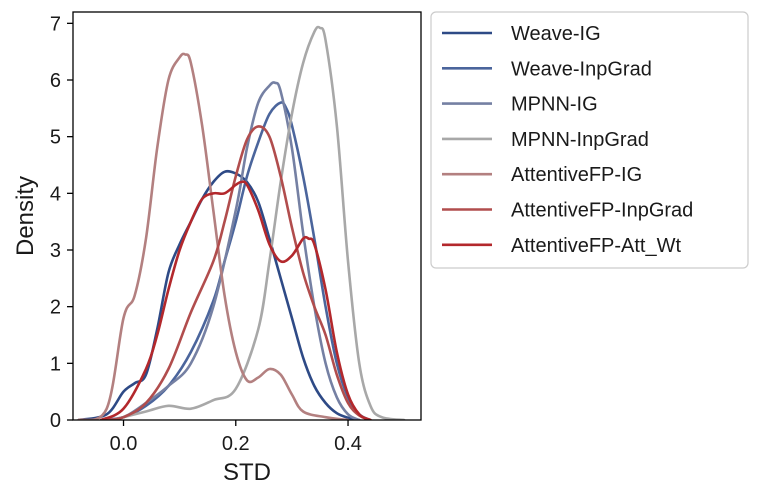 This screenshot has width=762, height=502. Describe the element at coordinates (247, 472) in the screenshot. I see `x-axis-label: STD` at that location.